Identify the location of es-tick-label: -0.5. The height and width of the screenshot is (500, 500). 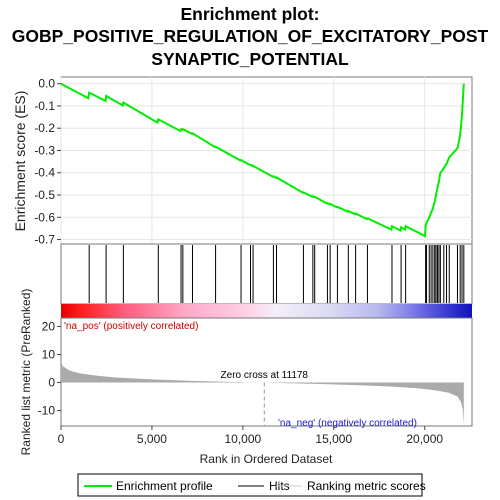
(44, 195).